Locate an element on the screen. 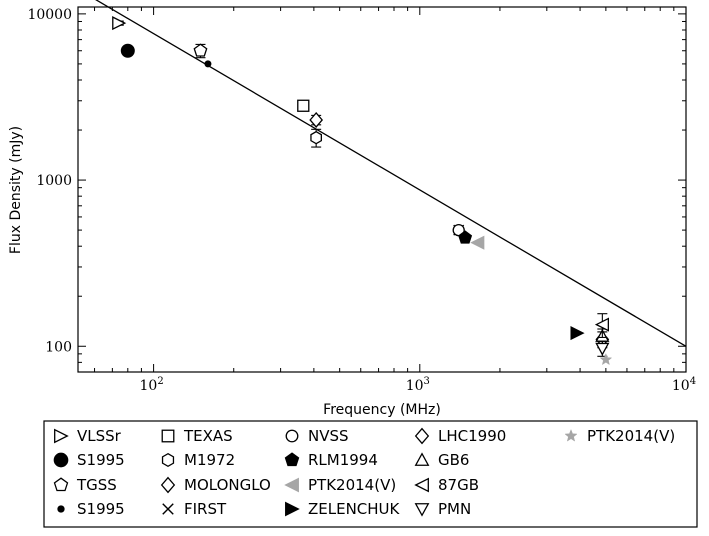 This screenshot has width=709, height=536. data-point-ptk2014-v--16 is located at coordinates (606, 359).